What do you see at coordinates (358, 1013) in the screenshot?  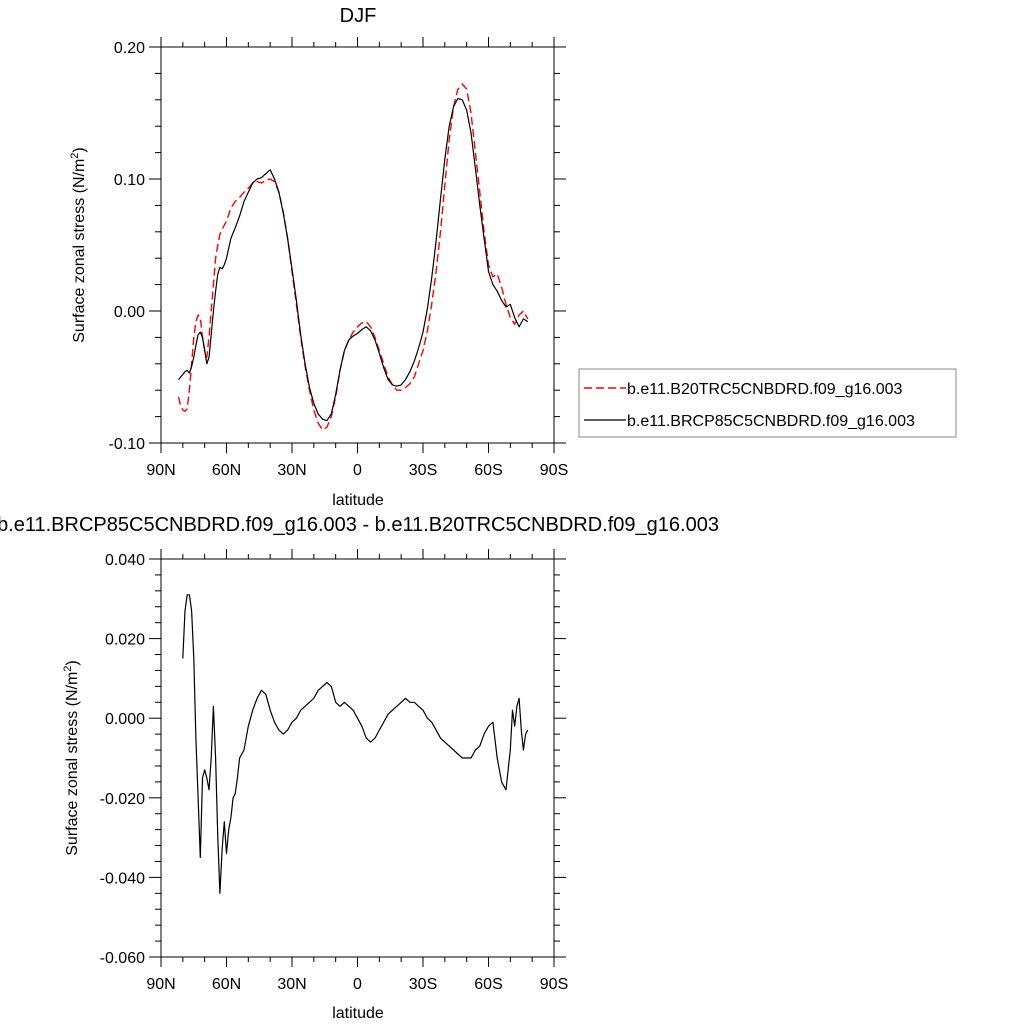 I see `bottom-x-axis-label: latitude` at bounding box center [358, 1013].